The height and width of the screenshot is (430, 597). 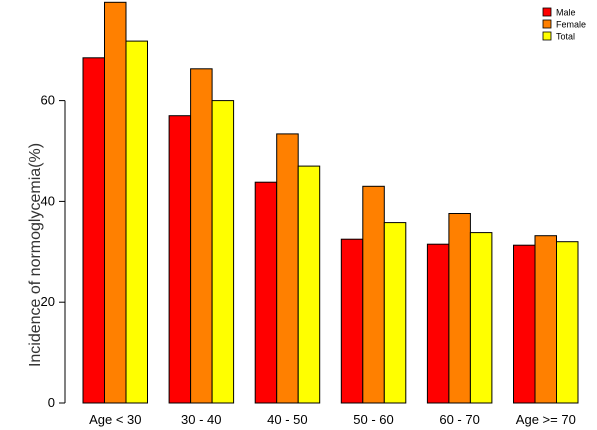 I want to click on legend-label-female: Female, so click(x=571, y=25).